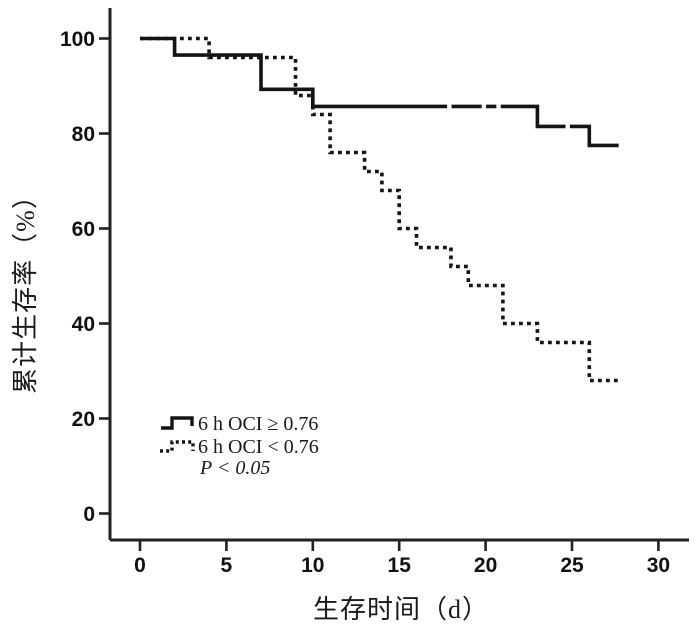  What do you see at coordinates (83, 229) in the screenshot?
I see `y-tick-label: 60` at bounding box center [83, 229].